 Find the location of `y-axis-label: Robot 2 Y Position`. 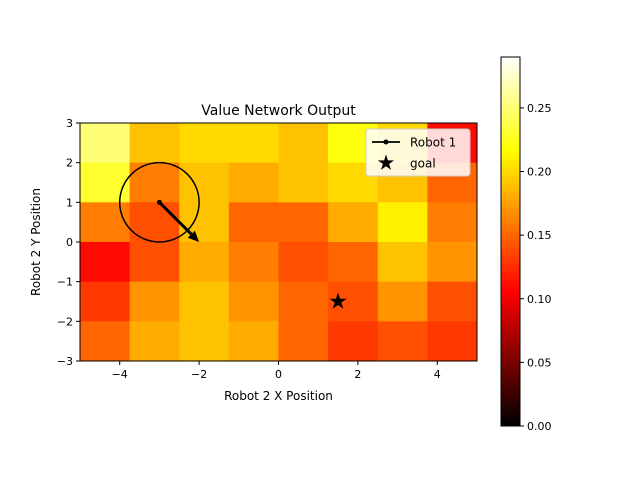

y-axis-label: Robot 2 Y Position is located at coordinates (36, 242).